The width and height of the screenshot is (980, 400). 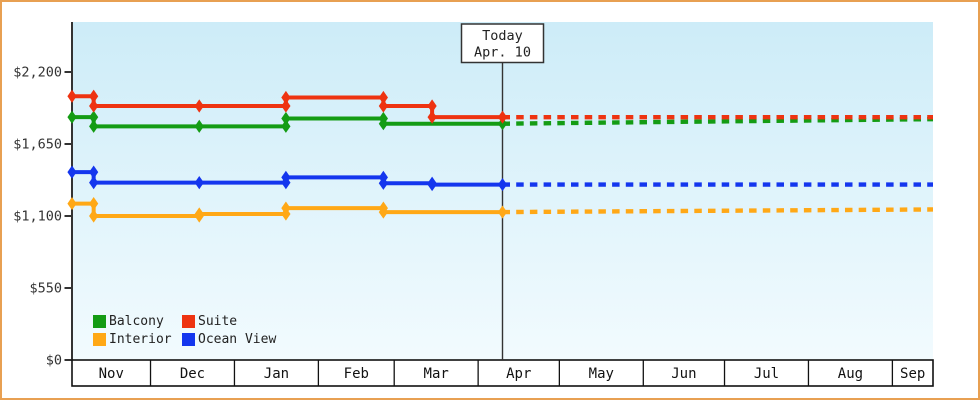 I want to click on legend-item-ocean-view: Ocean View, so click(x=229, y=339).